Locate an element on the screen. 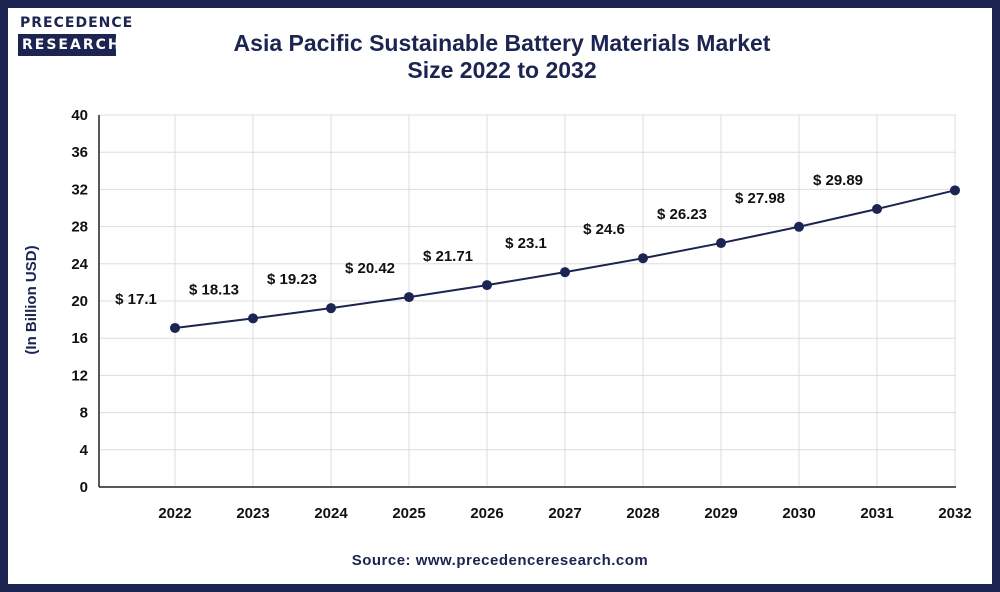 The width and height of the screenshot is (1000, 592). x-tick-label: 2023 is located at coordinates (252, 513).